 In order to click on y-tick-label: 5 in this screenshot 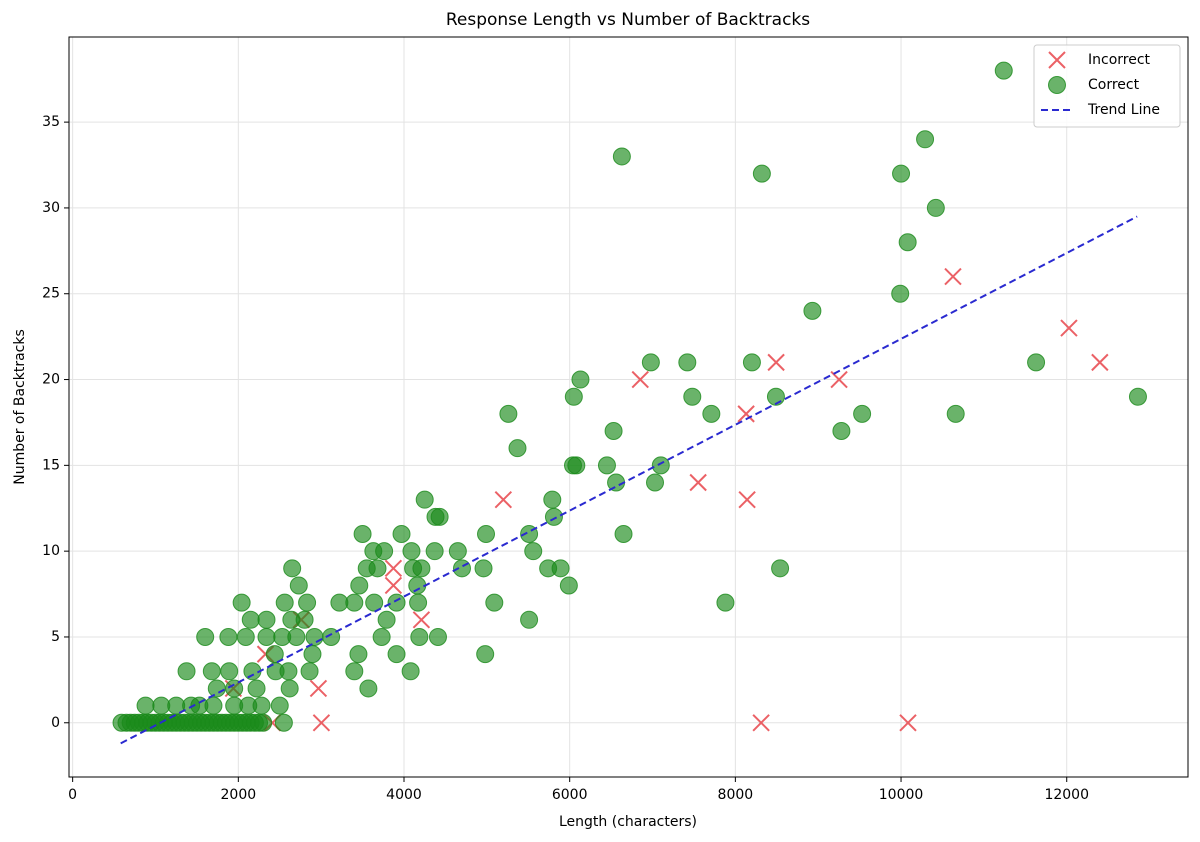, I will do `click(55, 637)`.